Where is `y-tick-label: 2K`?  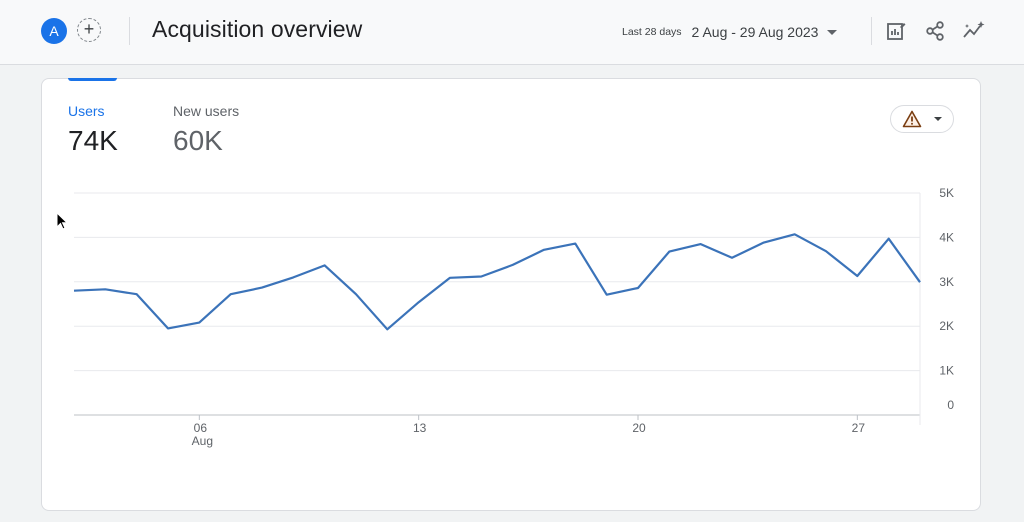 y-tick-label: 2K is located at coordinates (946, 326).